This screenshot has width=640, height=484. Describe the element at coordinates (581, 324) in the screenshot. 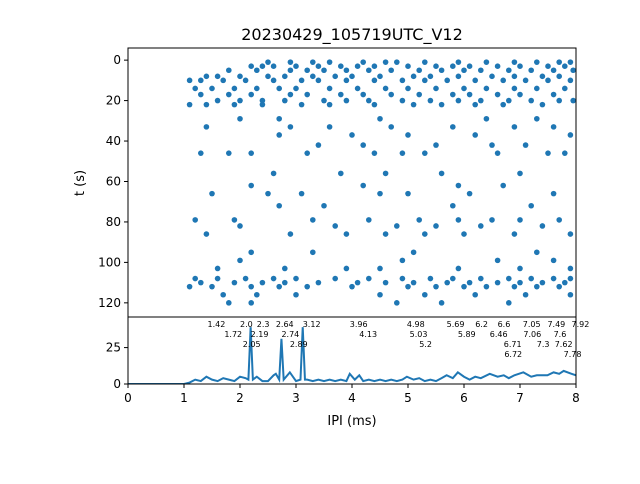

I see `peak-label: 7.92` at that location.